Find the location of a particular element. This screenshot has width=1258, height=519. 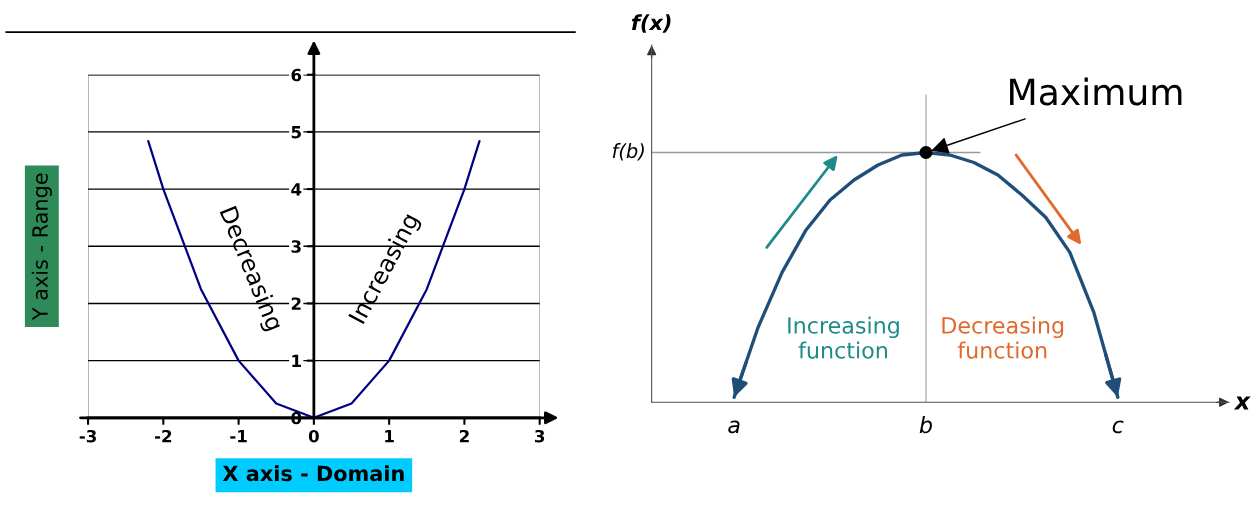

x-tick-label: a is located at coordinates (734, 427).